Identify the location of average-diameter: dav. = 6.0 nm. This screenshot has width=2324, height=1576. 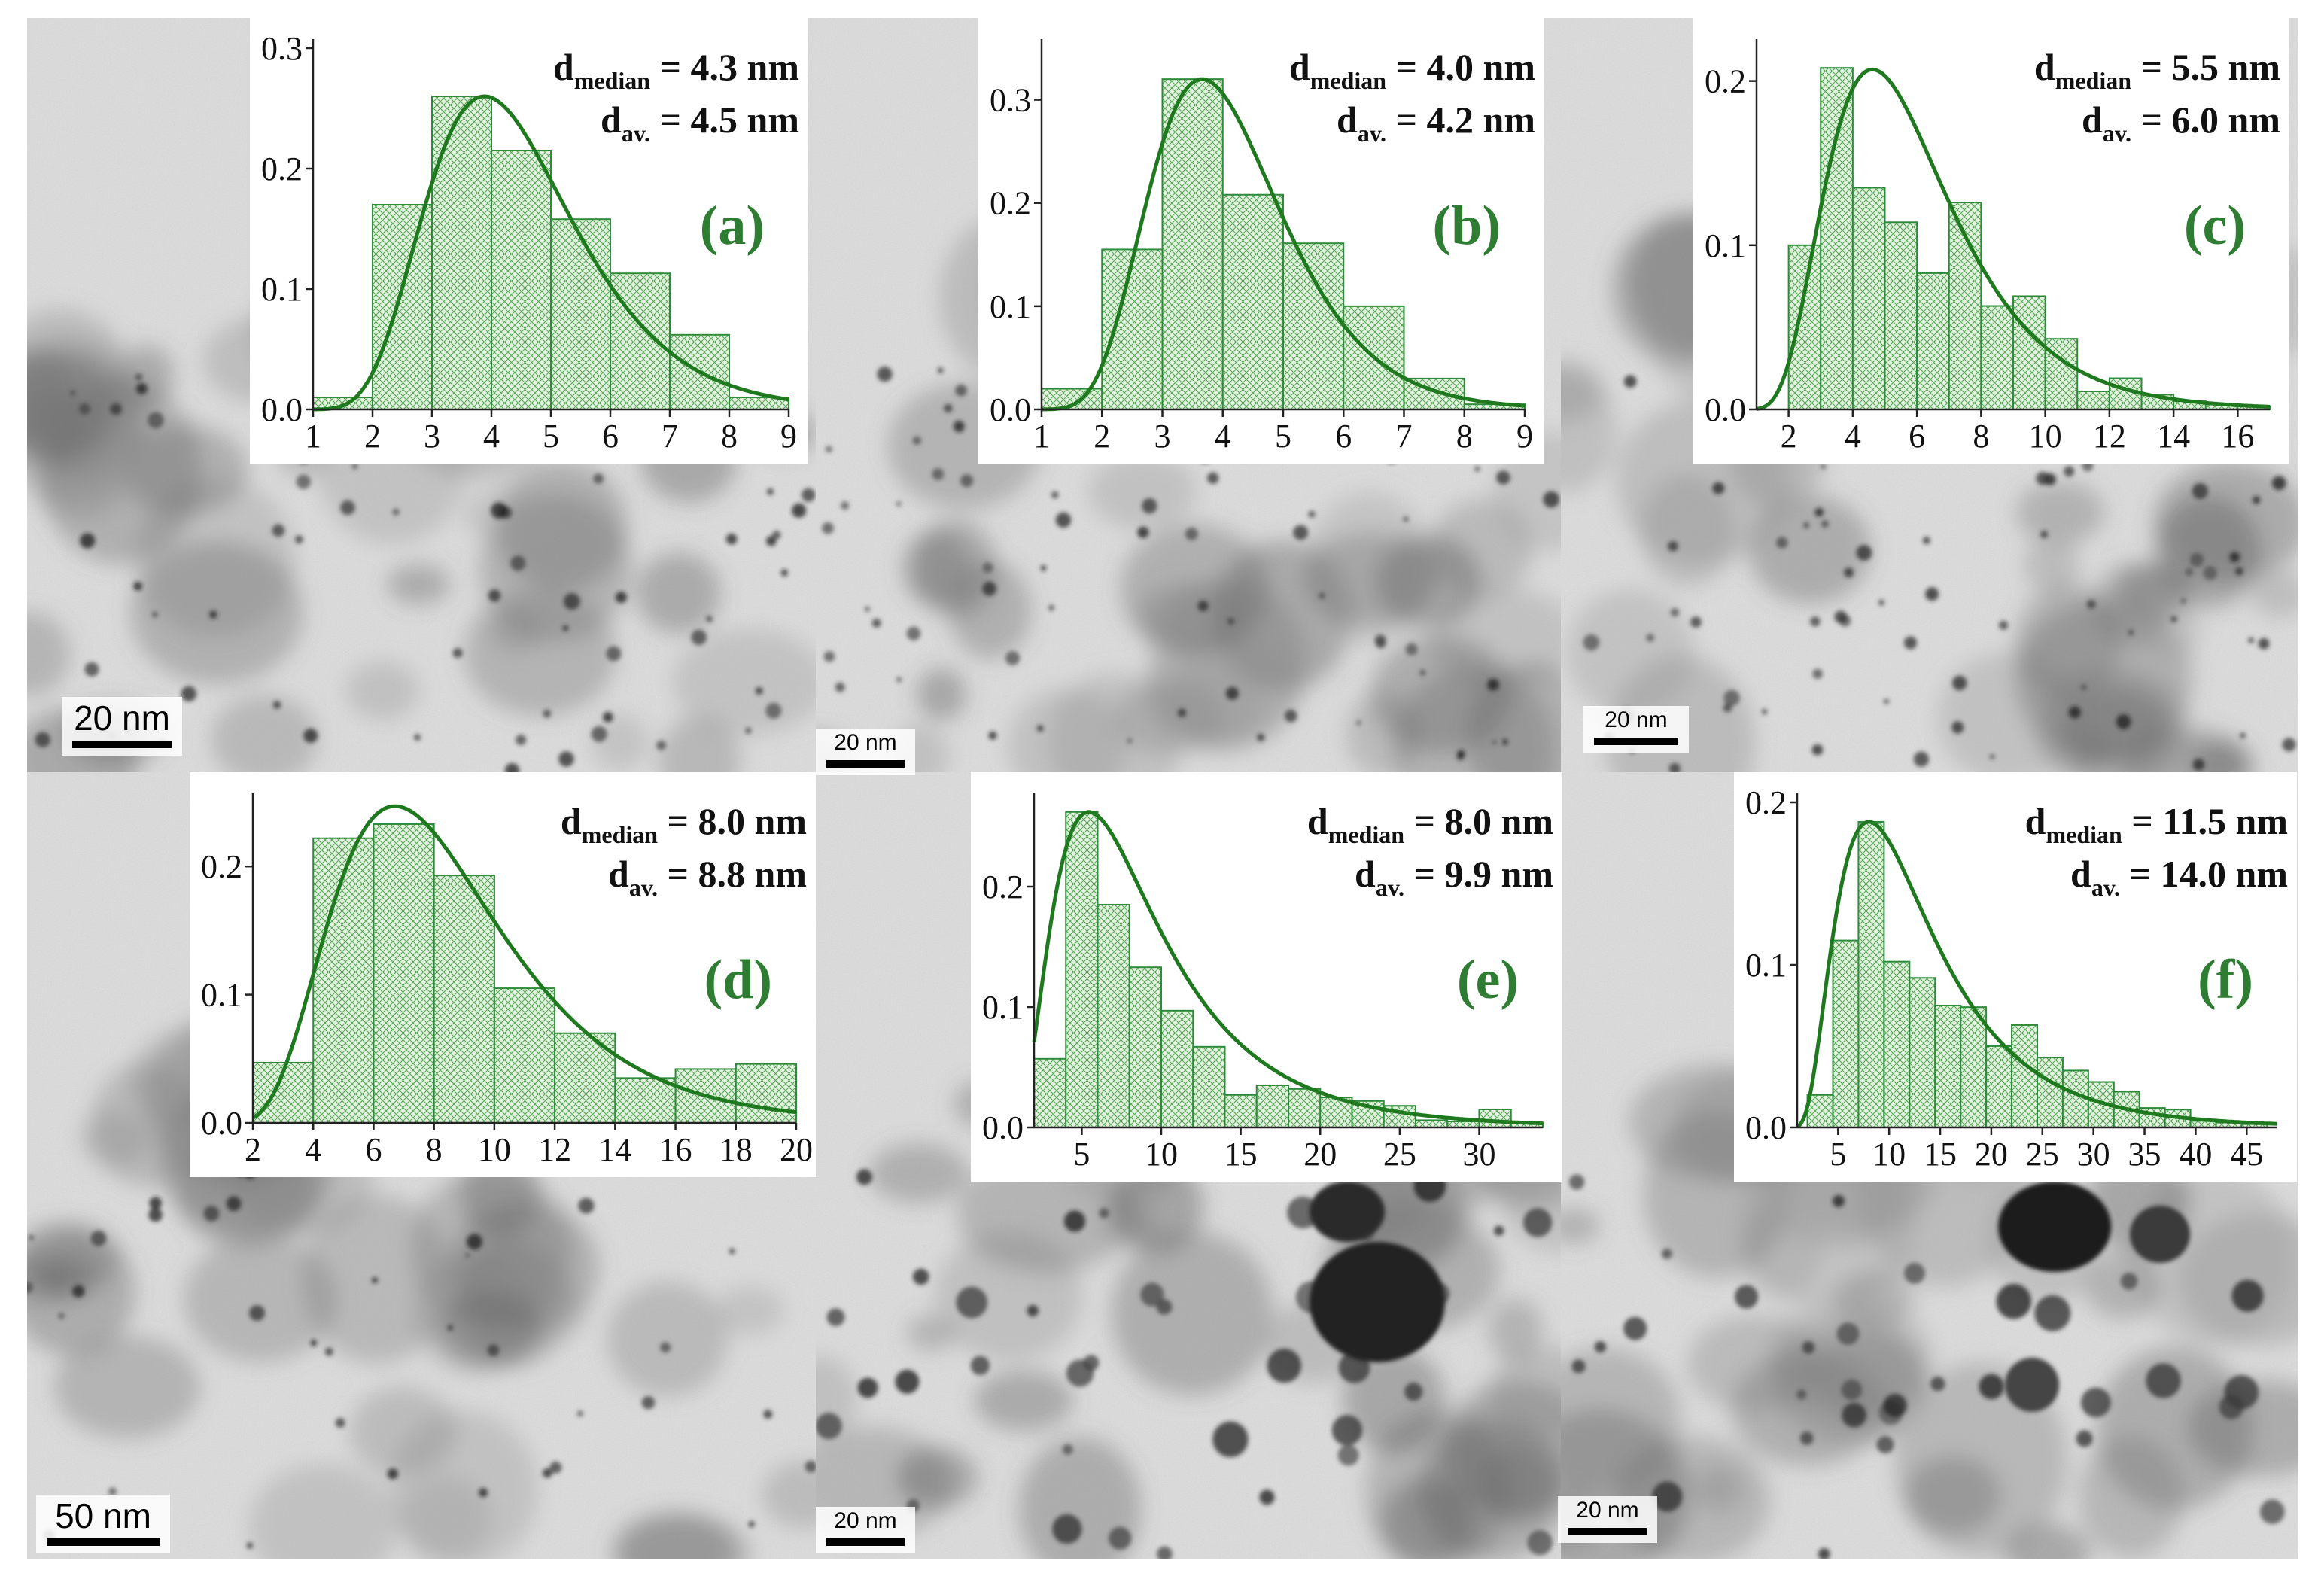
(2181, 123).